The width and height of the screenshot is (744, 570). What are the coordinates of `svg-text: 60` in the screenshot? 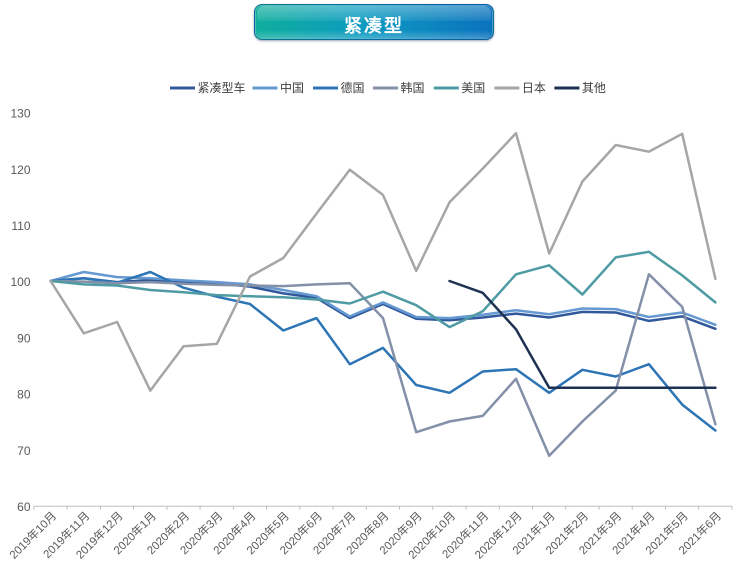 It's located at (24, 507).